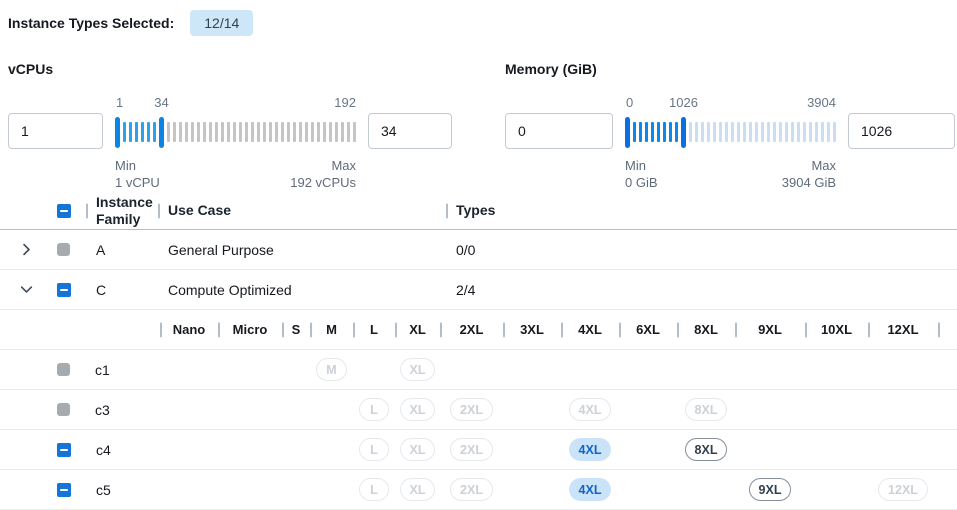 Image resolution: width=957 pixels, height=510 pixels. What do you see at coordinates (64, 210) in the screenshot?
I see `select-all-checkbox` at bounding box center [64, 210].